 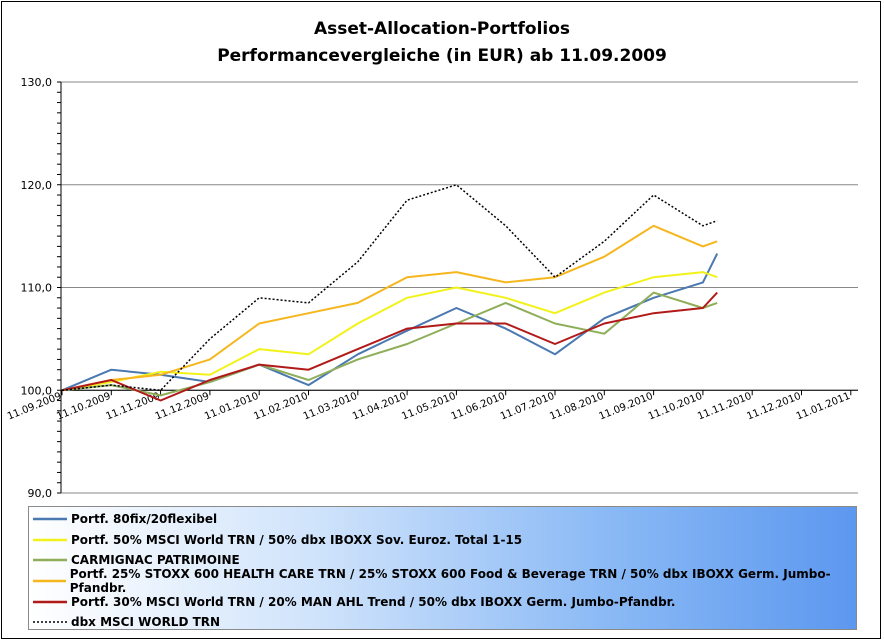 I want to click on legend-label: Portf. 80fix/20flexibel, so click(x=144, y=519).